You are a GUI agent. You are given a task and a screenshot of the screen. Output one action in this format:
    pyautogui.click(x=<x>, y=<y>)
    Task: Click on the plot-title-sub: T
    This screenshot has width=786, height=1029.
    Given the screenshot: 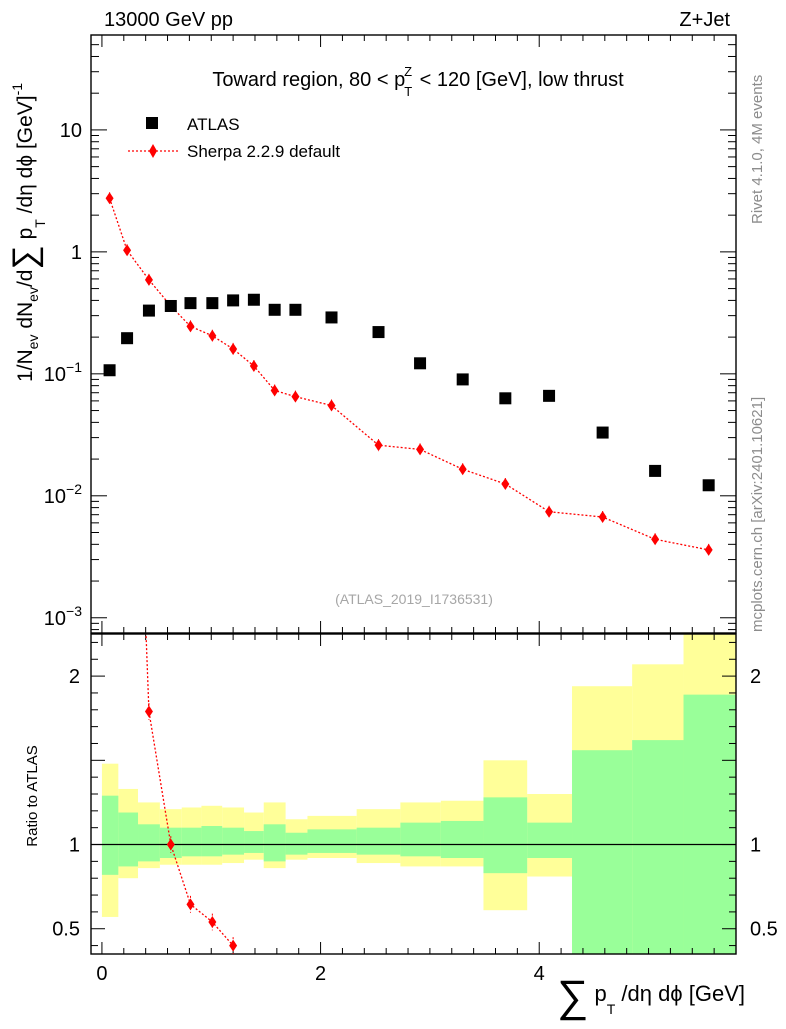 What is the action you would take?
    pyautogui.click(x=408, y=91)
    